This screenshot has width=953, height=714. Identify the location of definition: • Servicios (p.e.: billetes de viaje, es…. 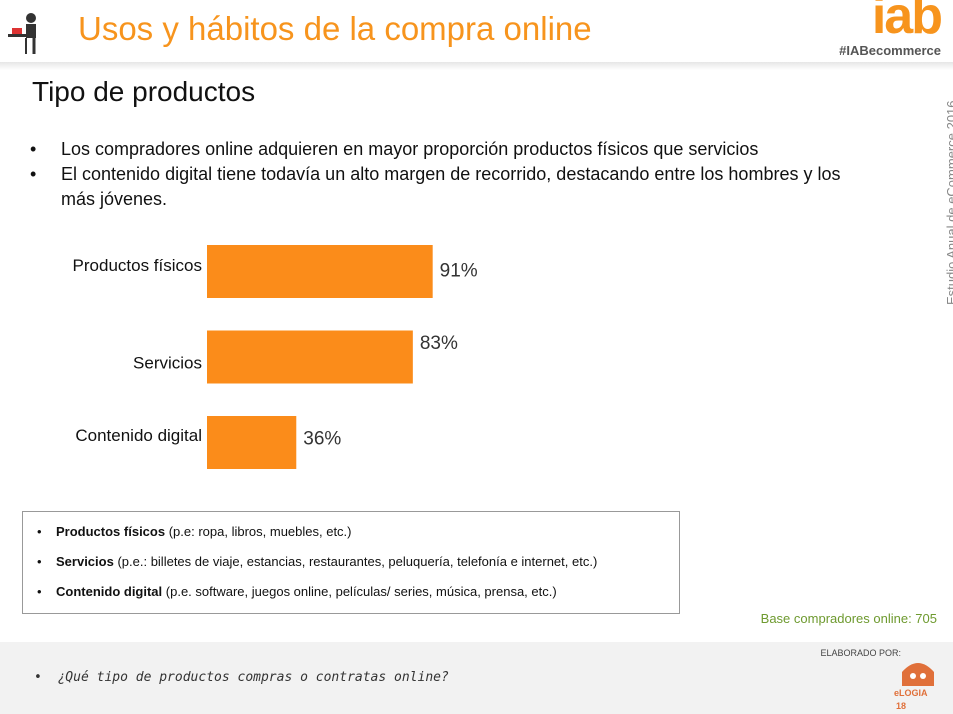
(317, 561).